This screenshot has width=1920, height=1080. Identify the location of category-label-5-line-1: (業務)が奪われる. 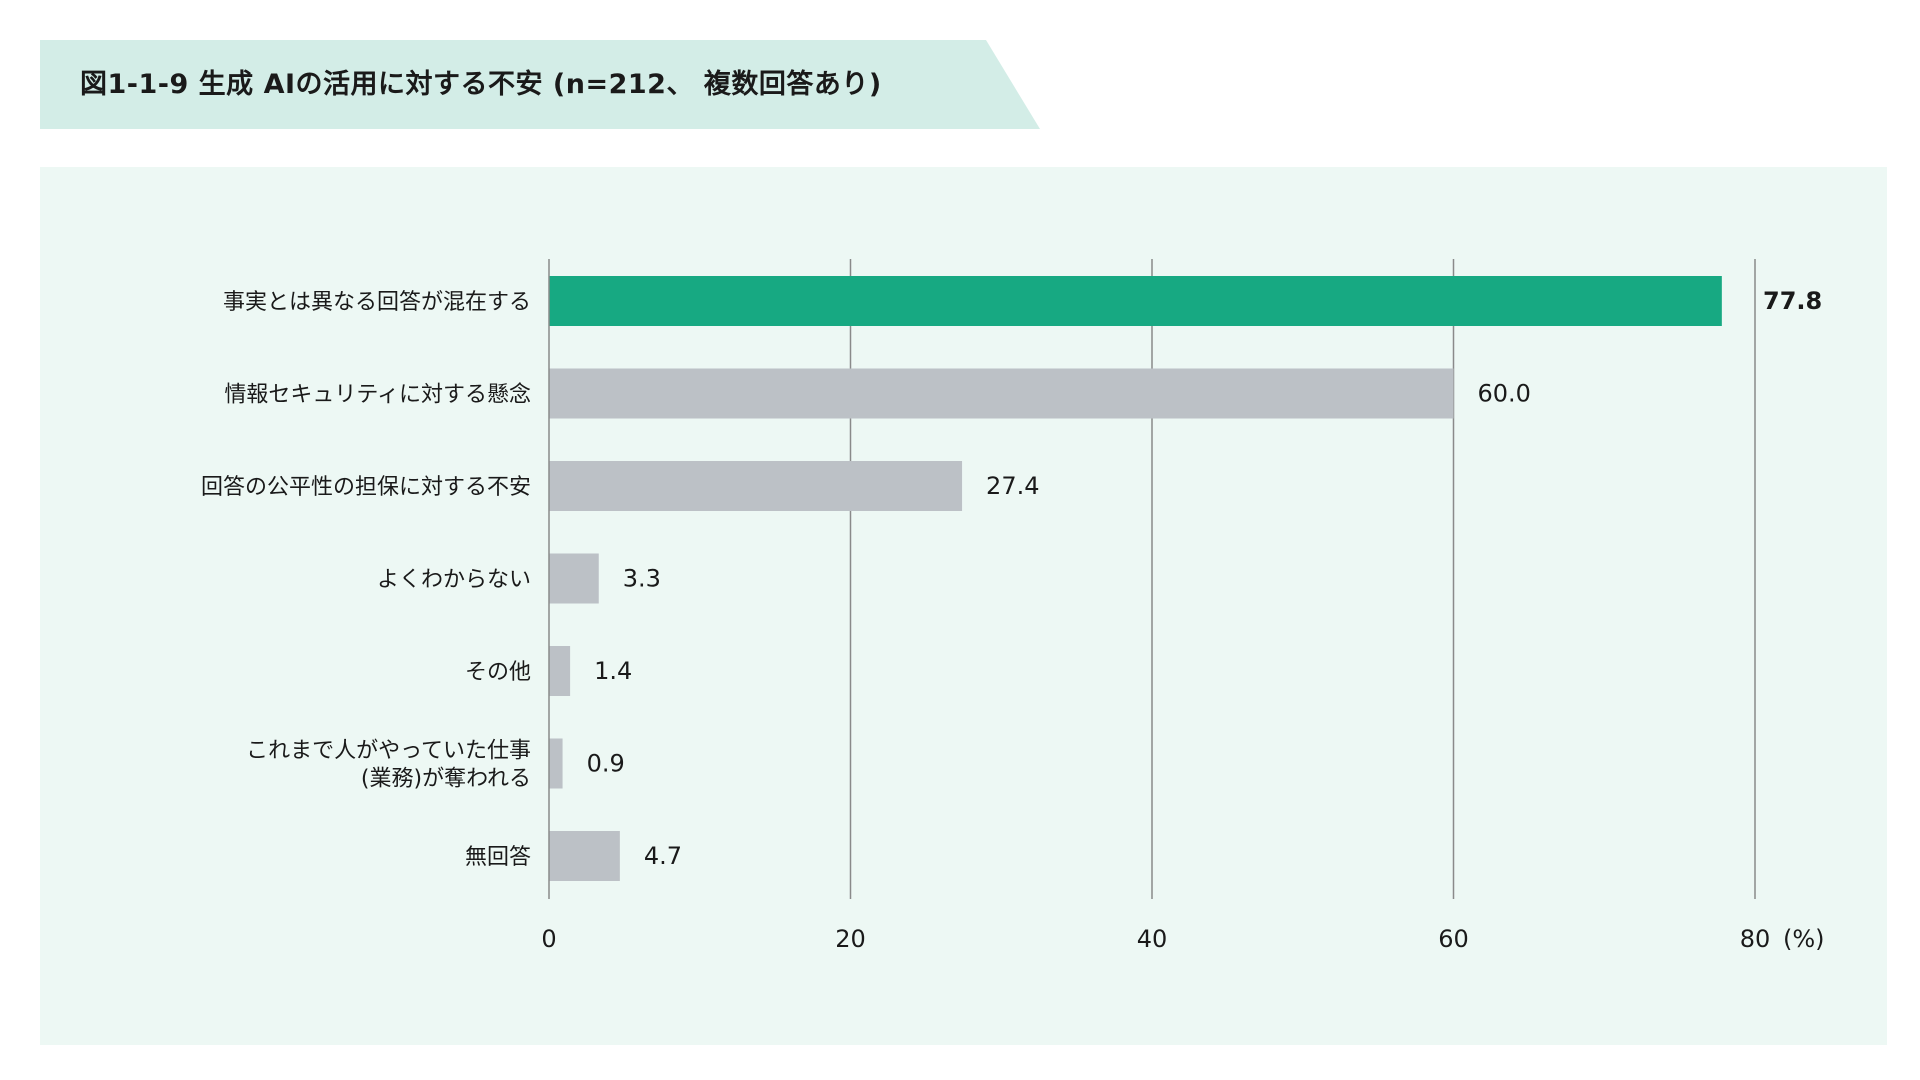
(446, 779).